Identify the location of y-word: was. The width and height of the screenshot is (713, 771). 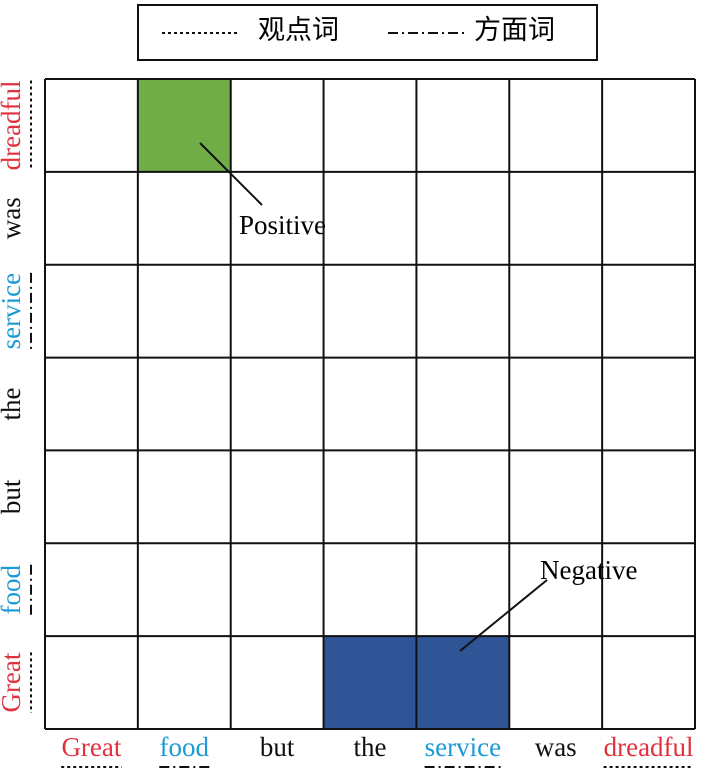
(13, 218).